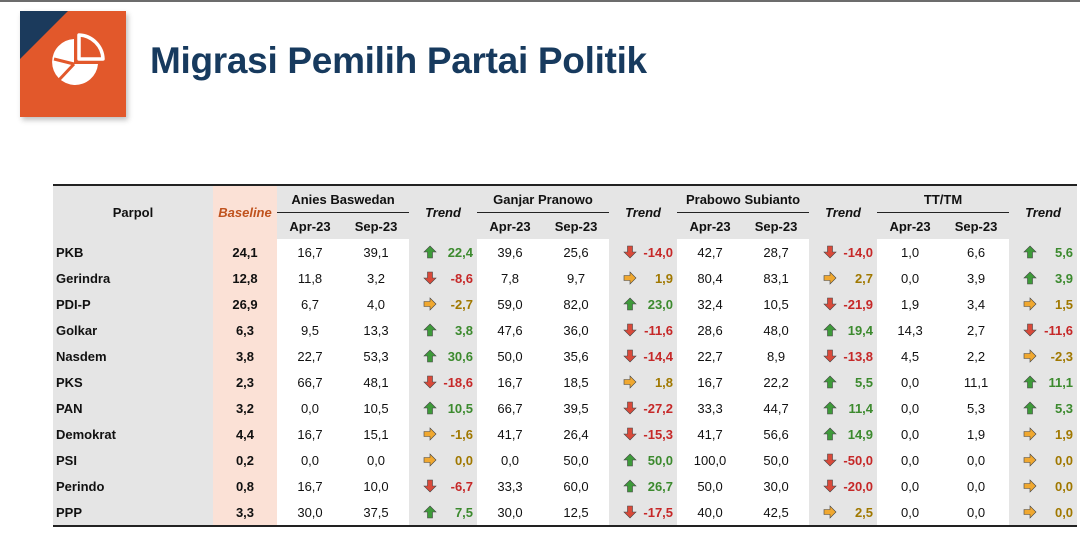 This screenshot has width=1080, height=556. I want to click on col-header-baseline: Baseline, so click(245, 211).